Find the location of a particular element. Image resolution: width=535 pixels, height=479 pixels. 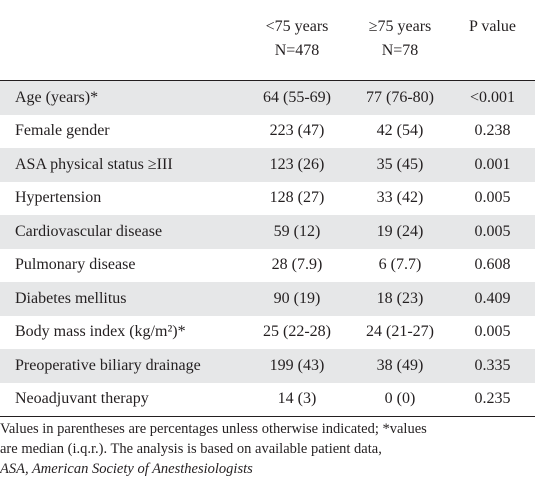

cell-p-value: 0.238 is located at coordinates (492, 131).